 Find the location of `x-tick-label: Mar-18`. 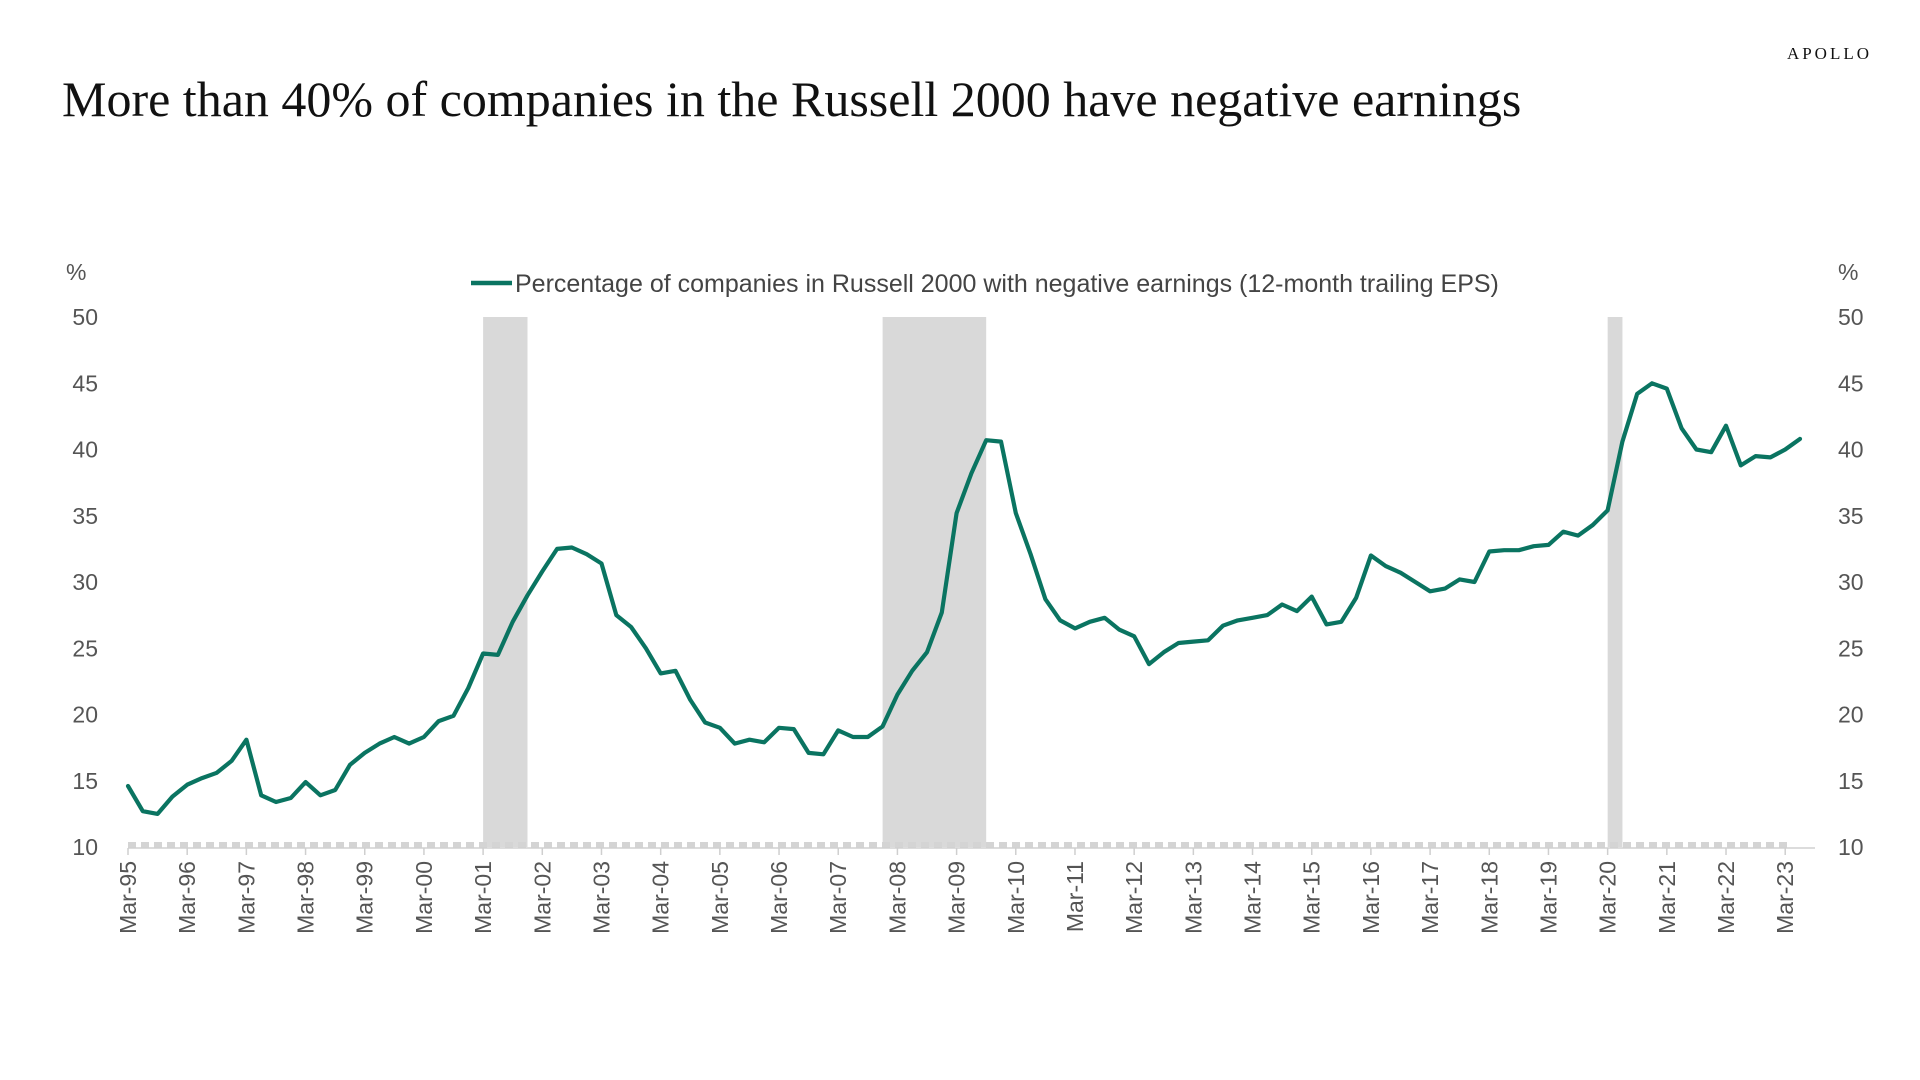

x-tick-label: Mar-18 is located at coordinates (1489, 897).